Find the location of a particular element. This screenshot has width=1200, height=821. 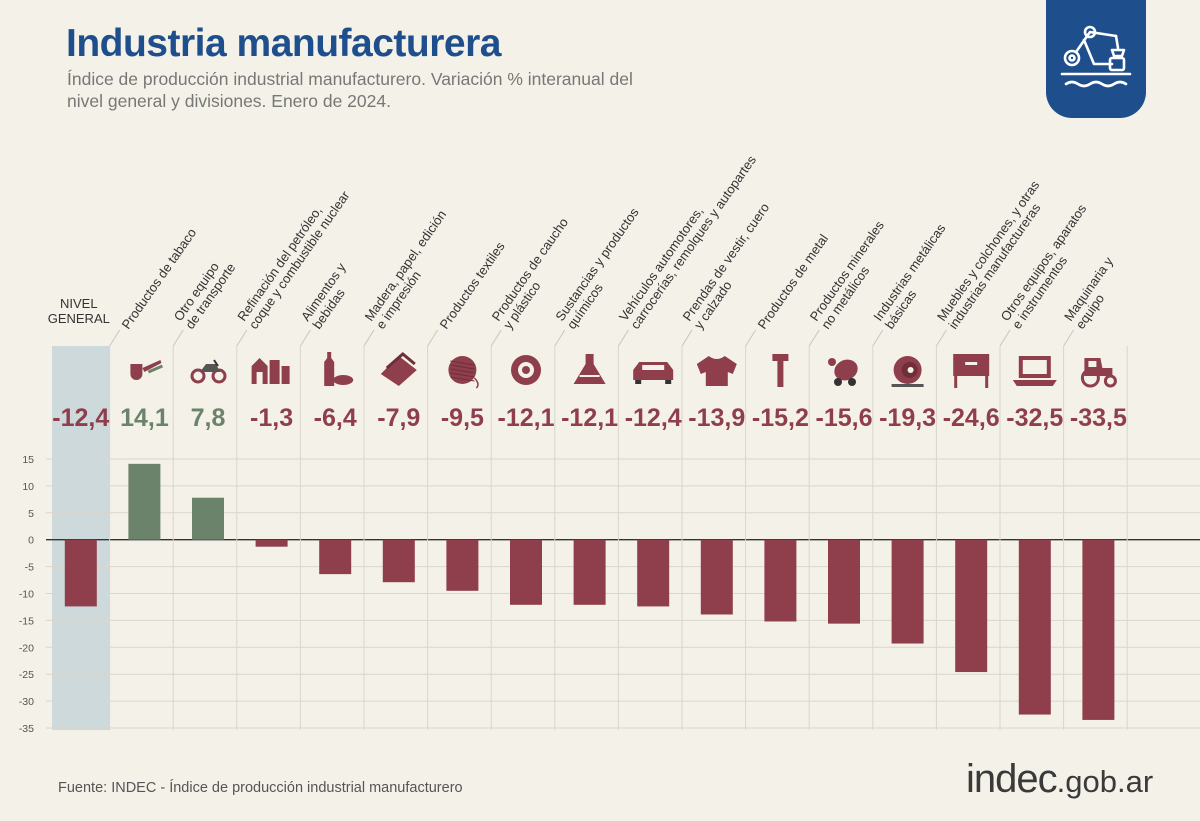

thread-spool-icon is located at coordinates (463, 372).